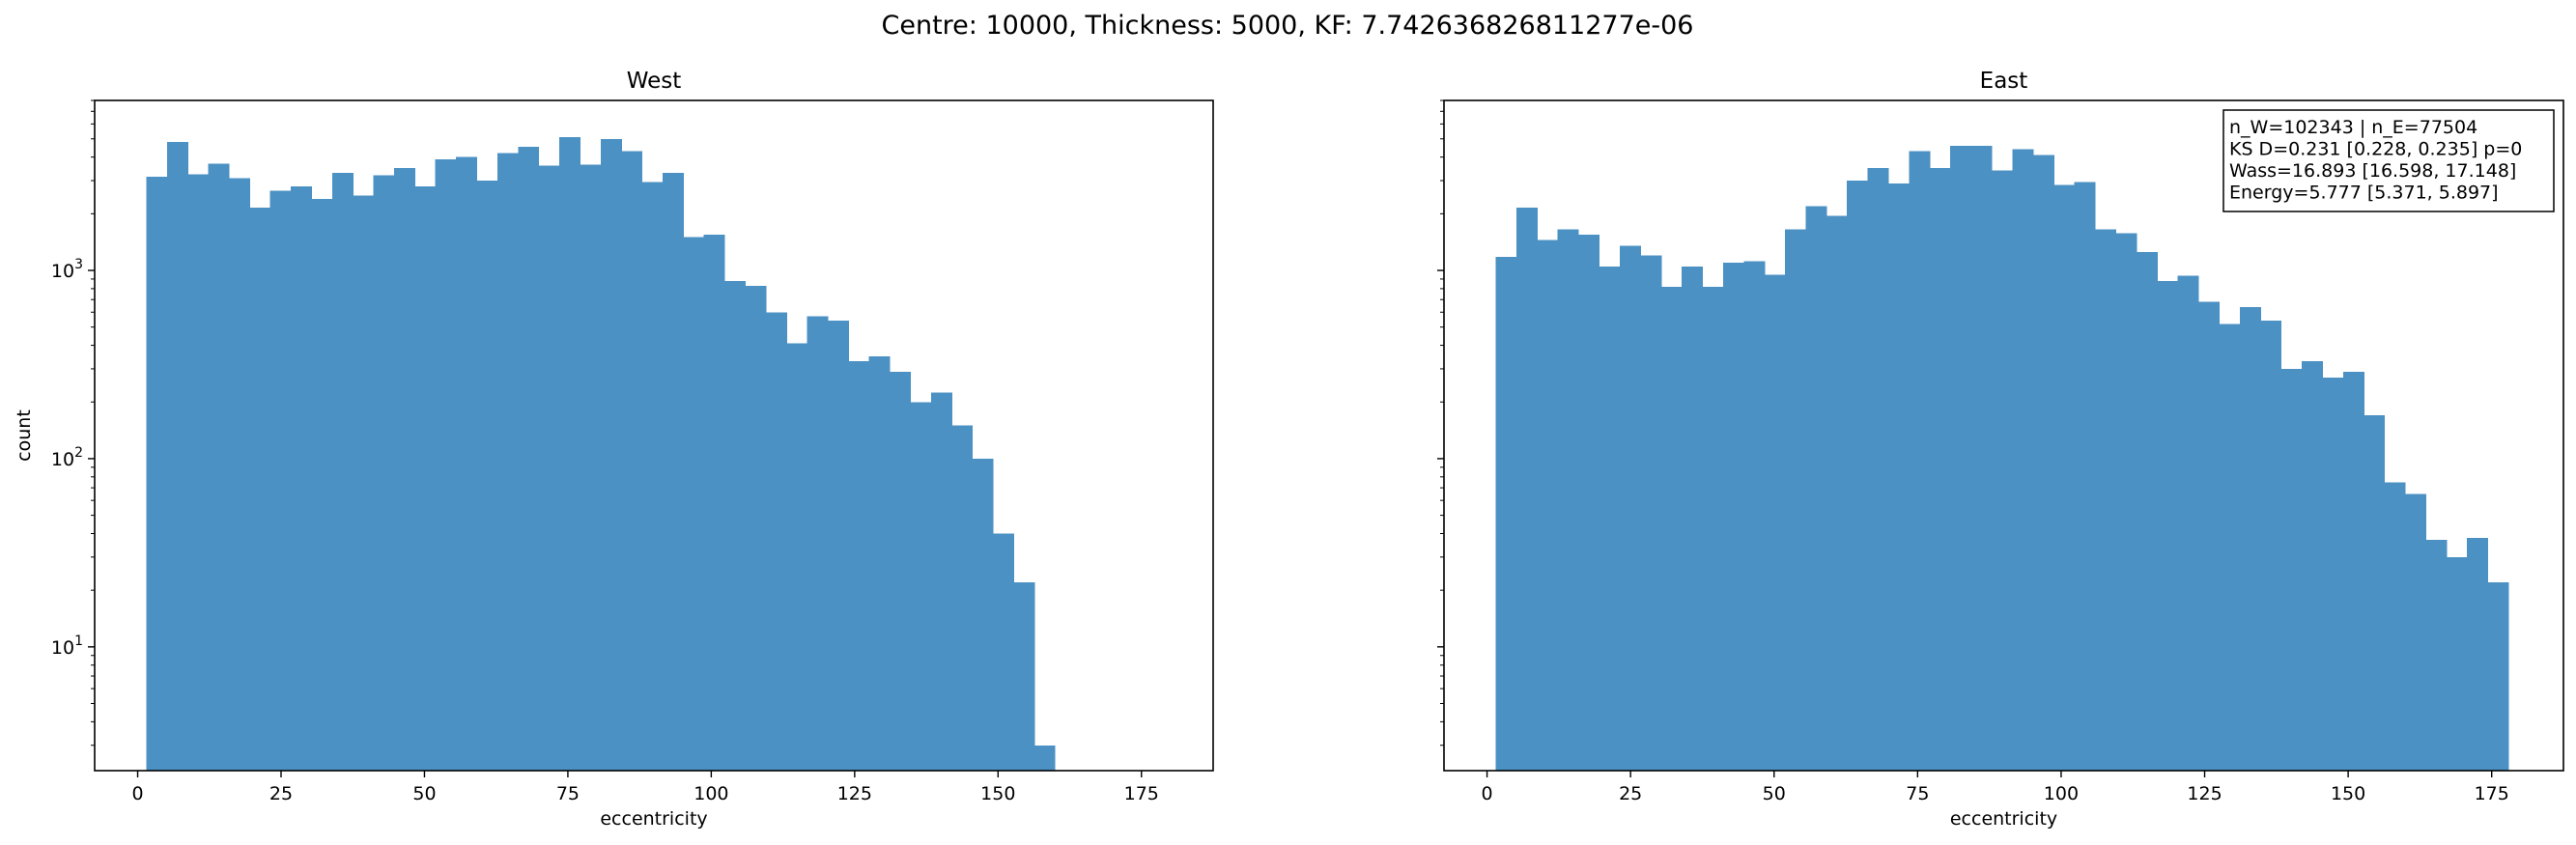 This screenshot has height=845, width=2576. I want to click on stats-annotation-box, so click(2388, 160).